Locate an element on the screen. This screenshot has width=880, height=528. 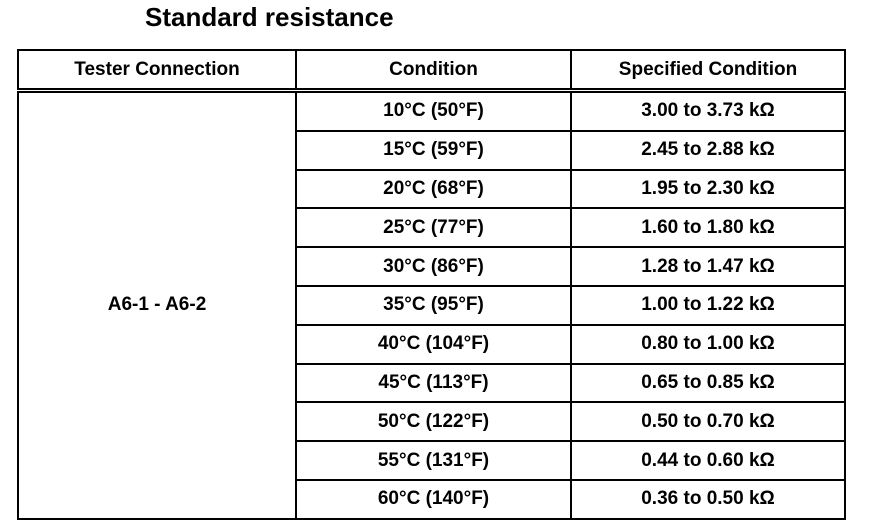
header-cell: Condition is located at coordinates (433, 71).